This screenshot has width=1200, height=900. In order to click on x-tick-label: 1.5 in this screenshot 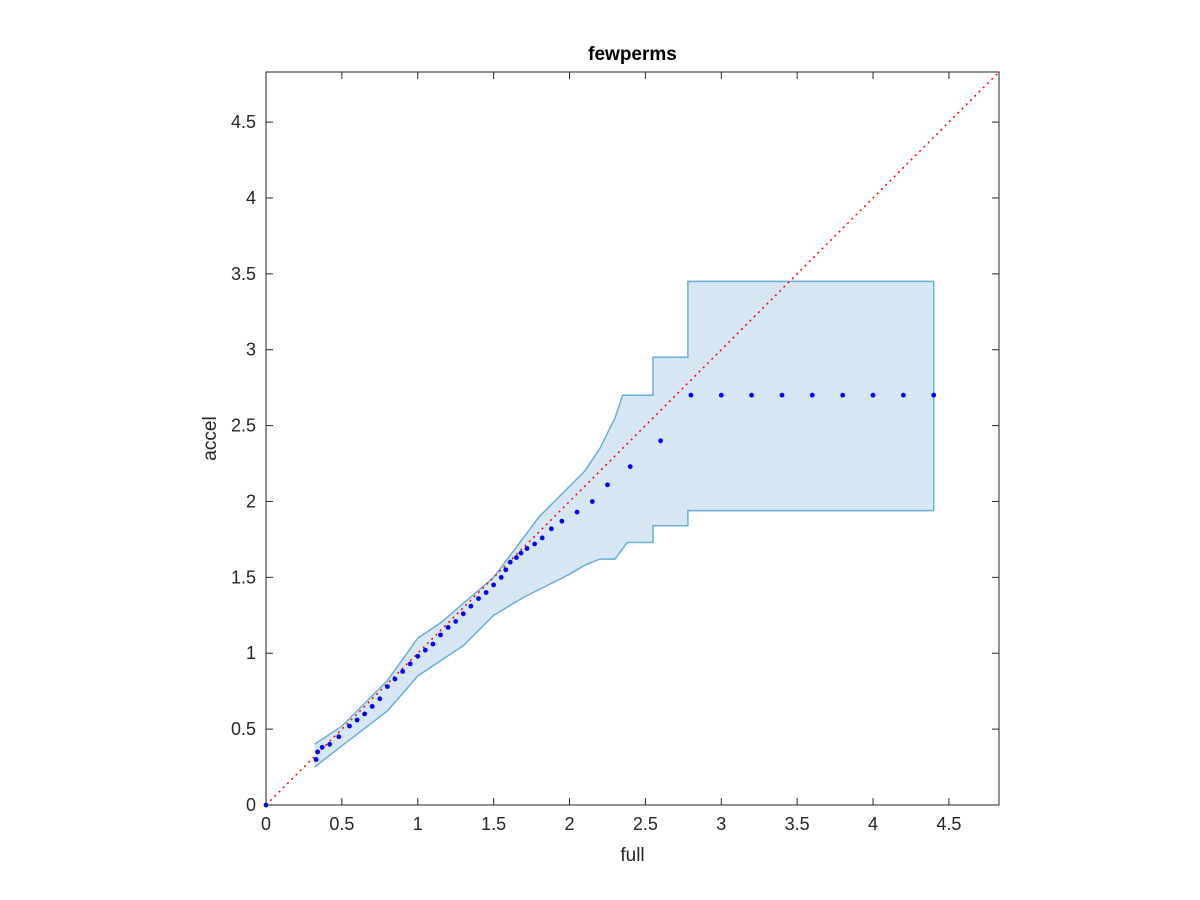, I will do `click(493, 824)`.